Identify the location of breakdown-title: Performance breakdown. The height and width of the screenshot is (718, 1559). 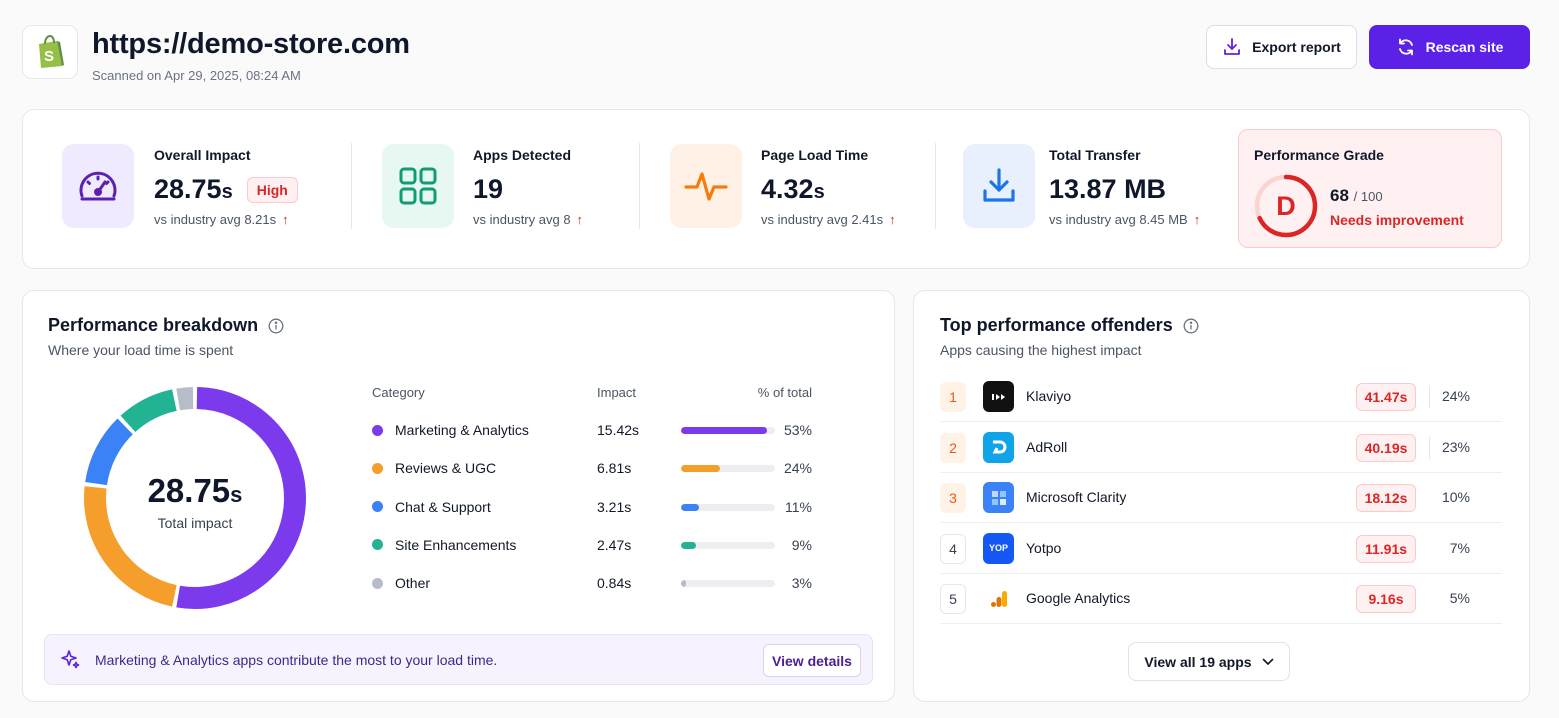
(166, 325).